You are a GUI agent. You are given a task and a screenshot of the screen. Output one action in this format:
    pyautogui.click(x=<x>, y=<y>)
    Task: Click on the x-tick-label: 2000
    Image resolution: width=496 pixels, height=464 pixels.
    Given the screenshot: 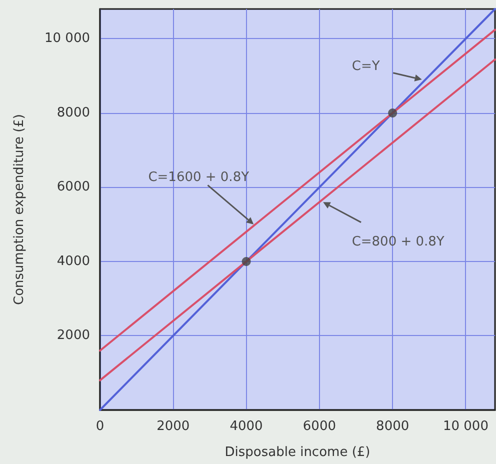 What is the action you would take?
    pyautogui.click(x=173, y=426)
    